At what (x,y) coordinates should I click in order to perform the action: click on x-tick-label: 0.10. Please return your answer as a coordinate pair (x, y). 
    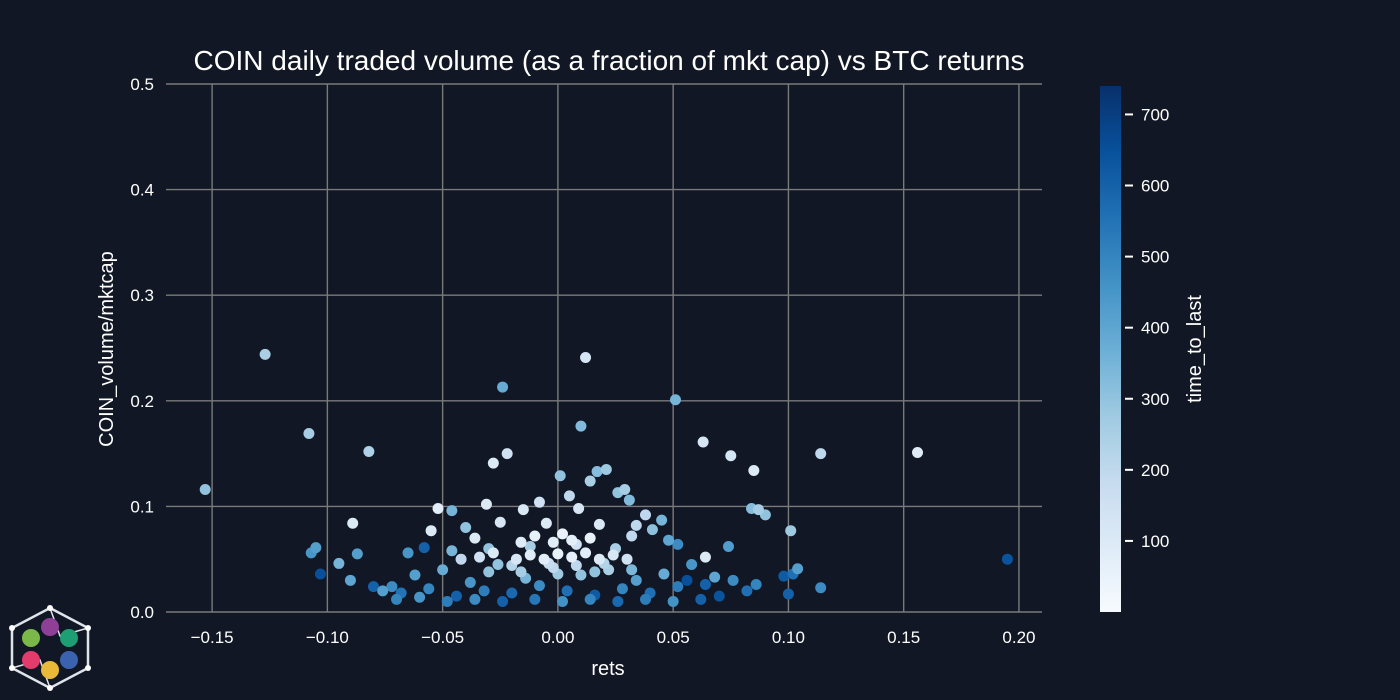
    Looking at the image, I should click on (788, 637).